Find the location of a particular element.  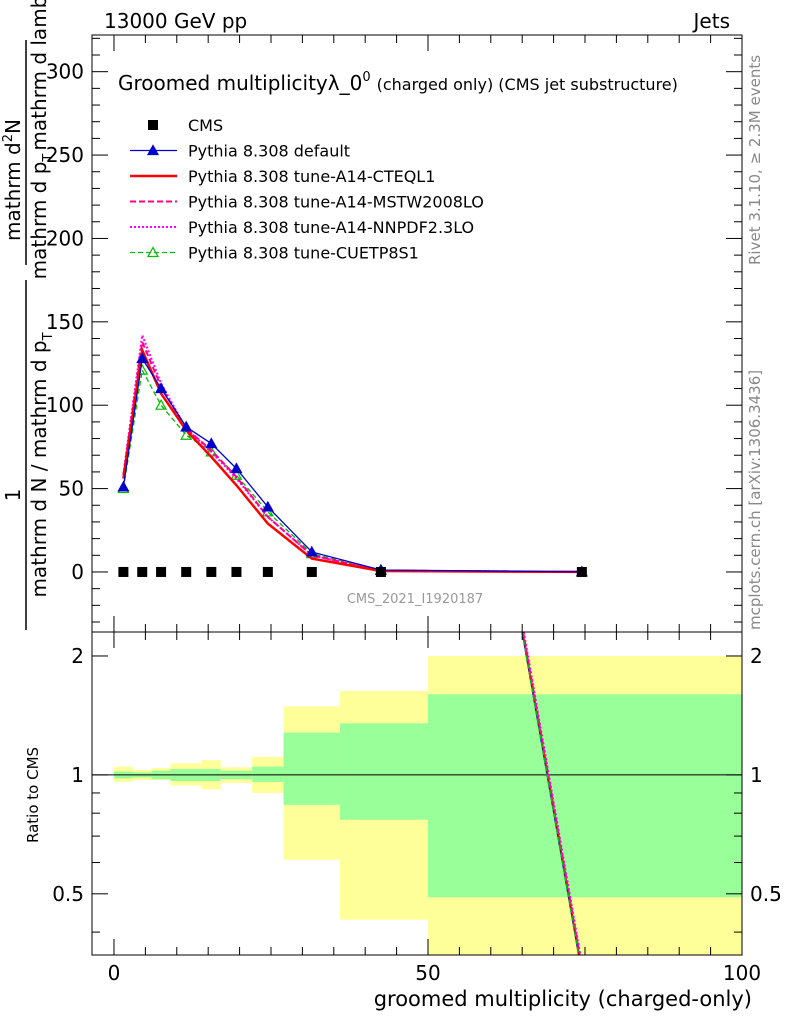

legend-label: Pythia 8.308 tune-A14-CTEQL1 is located at coordinates (311, 176).